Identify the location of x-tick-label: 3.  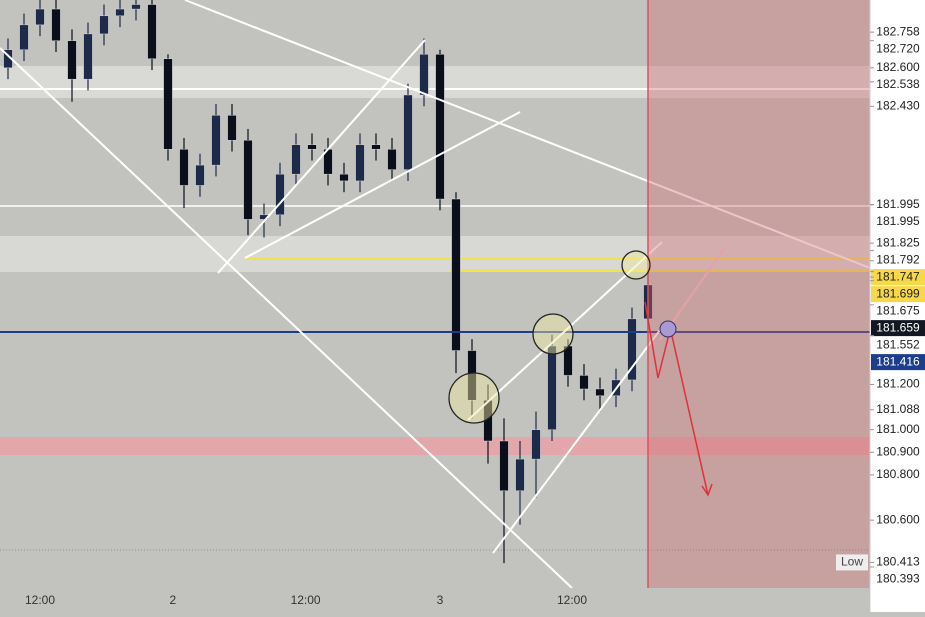
(440, 600).